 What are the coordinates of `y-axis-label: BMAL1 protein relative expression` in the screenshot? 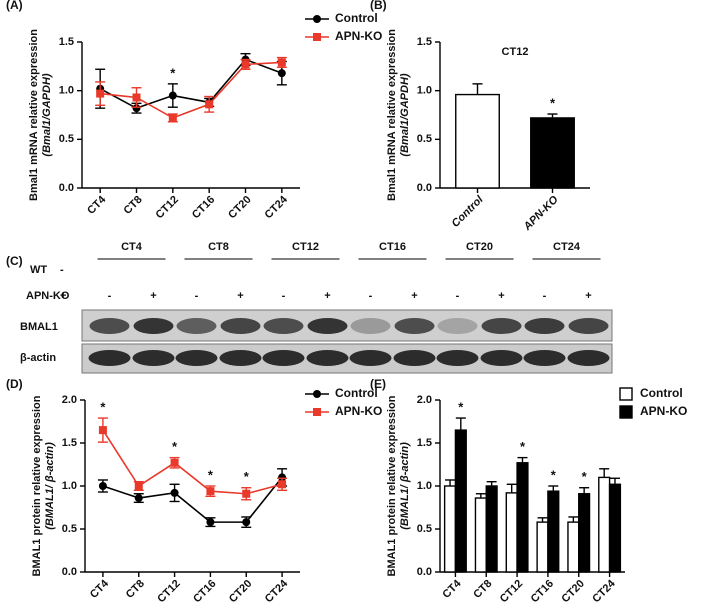 It's located at (37, 485).